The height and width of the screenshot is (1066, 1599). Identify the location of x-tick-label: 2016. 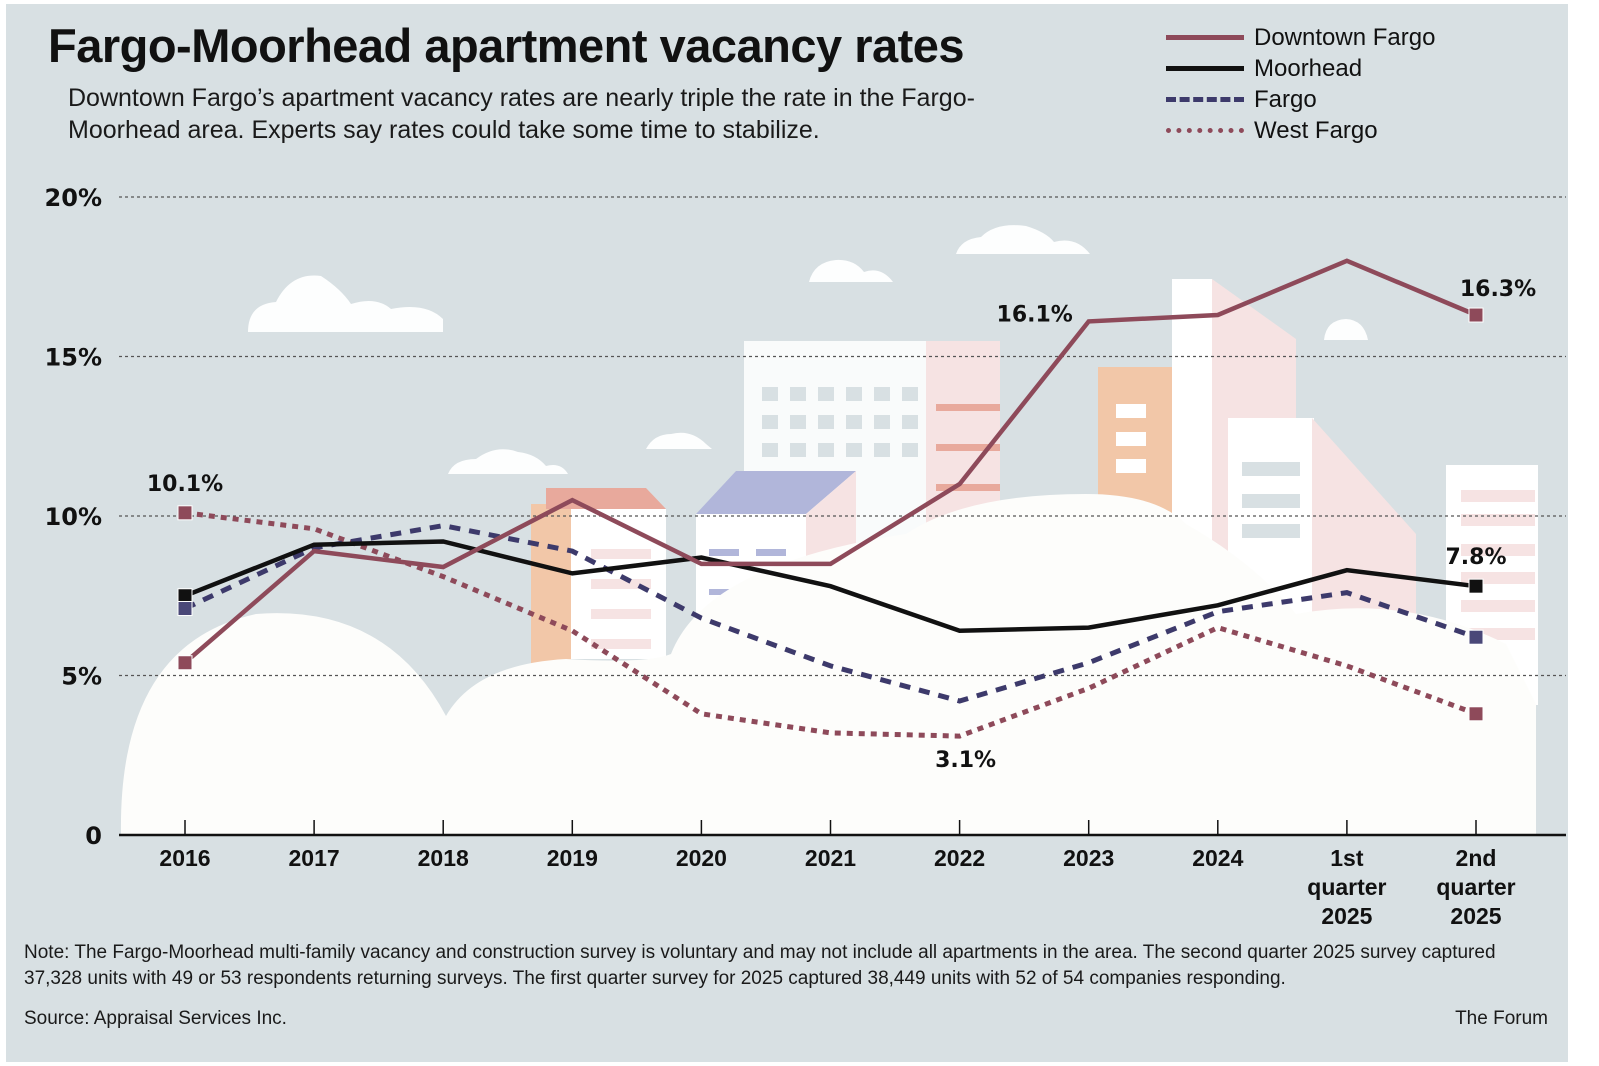
(184, 858).